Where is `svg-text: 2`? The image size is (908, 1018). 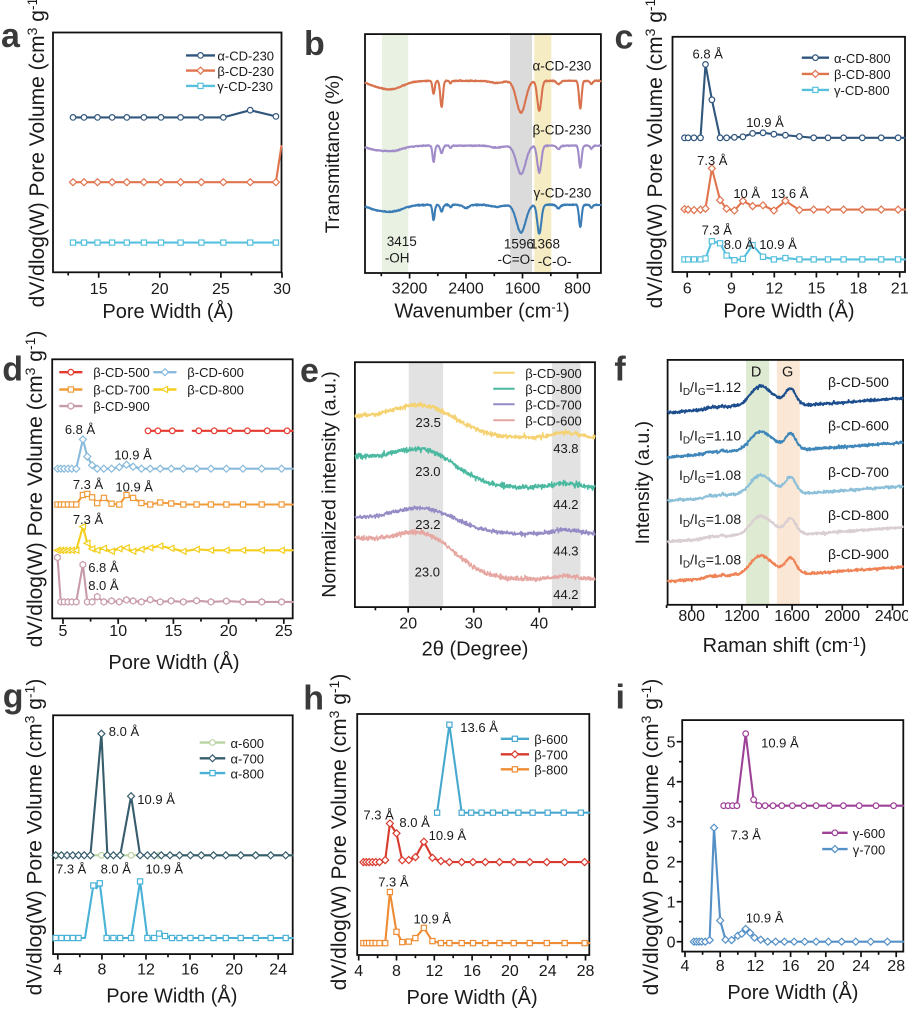 svg-text: 2 is located at coordinates (671, 863).